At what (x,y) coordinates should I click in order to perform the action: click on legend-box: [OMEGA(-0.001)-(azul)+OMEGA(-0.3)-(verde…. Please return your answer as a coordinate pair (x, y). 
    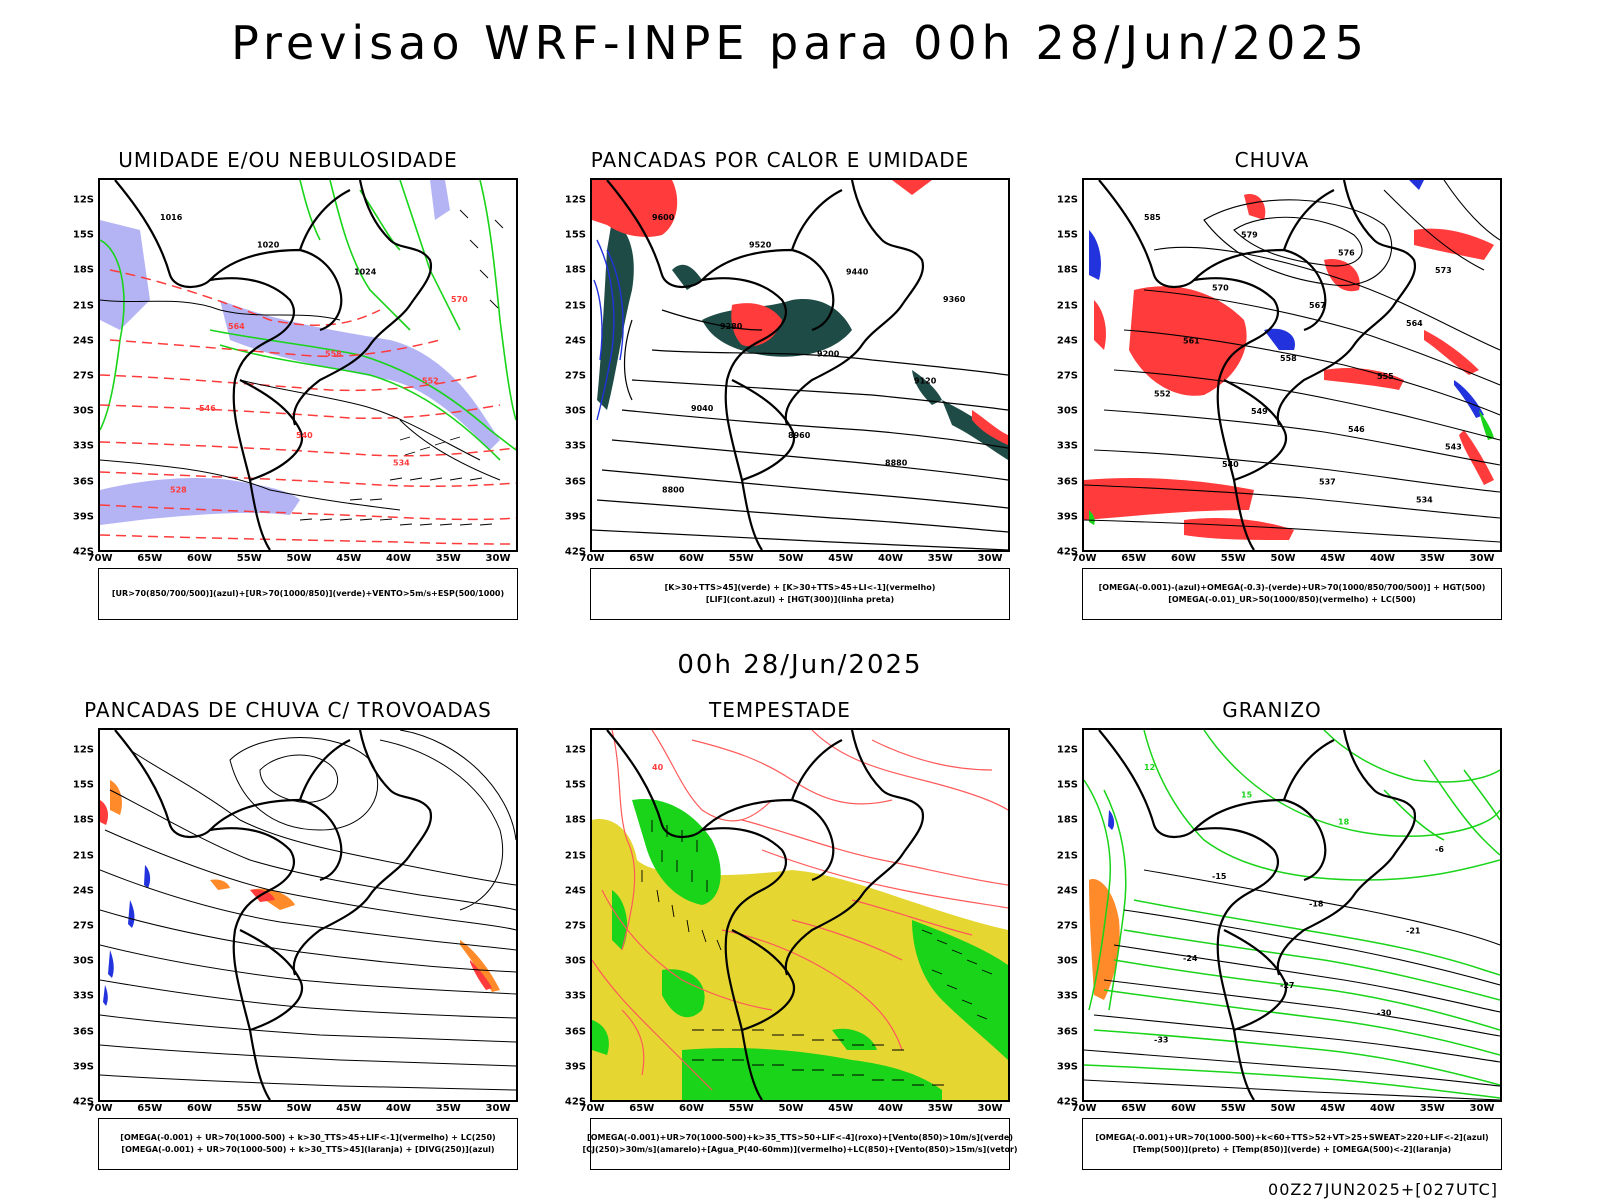
    Looking at the image, I should click on (1292, 594).